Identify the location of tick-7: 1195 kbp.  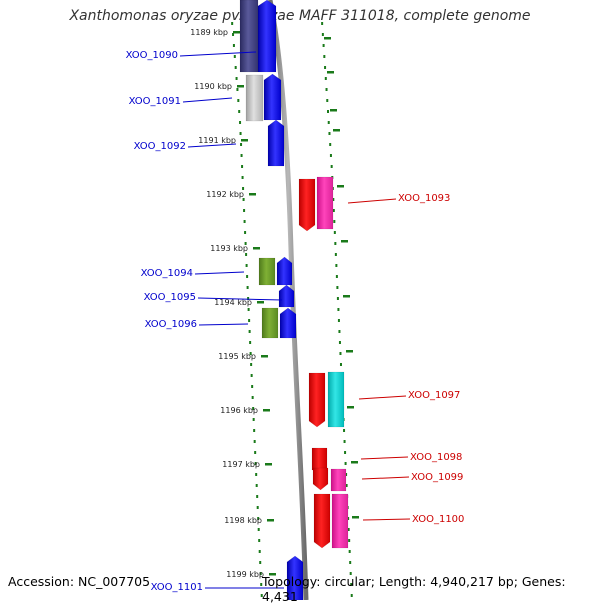
(243, 356).